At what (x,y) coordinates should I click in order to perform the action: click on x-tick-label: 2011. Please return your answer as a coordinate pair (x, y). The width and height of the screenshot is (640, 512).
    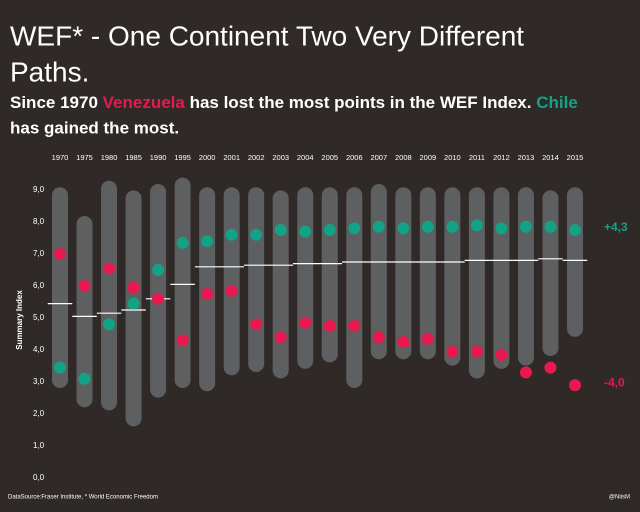
    Looking at the image, I should click on (477, 157).